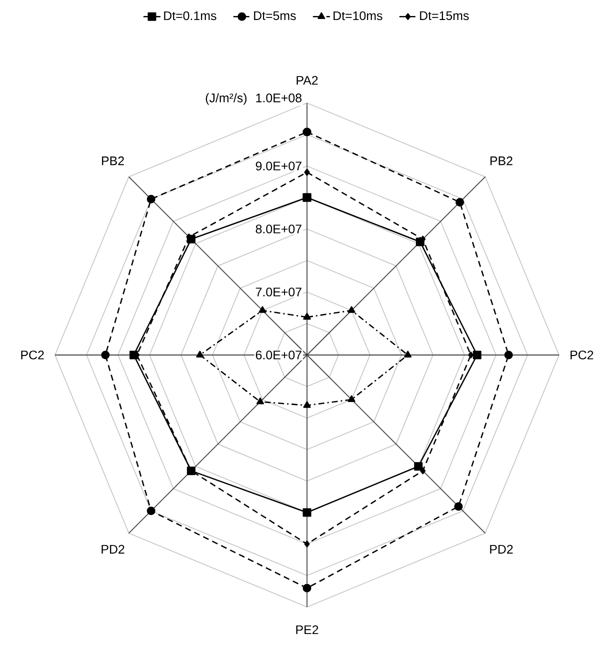 This screenshot has height=645, width=601. What do you see at coordinates (307, 629) in the screenshot?
I see `spoke-label: PE2` at bounding box center [307, 629].